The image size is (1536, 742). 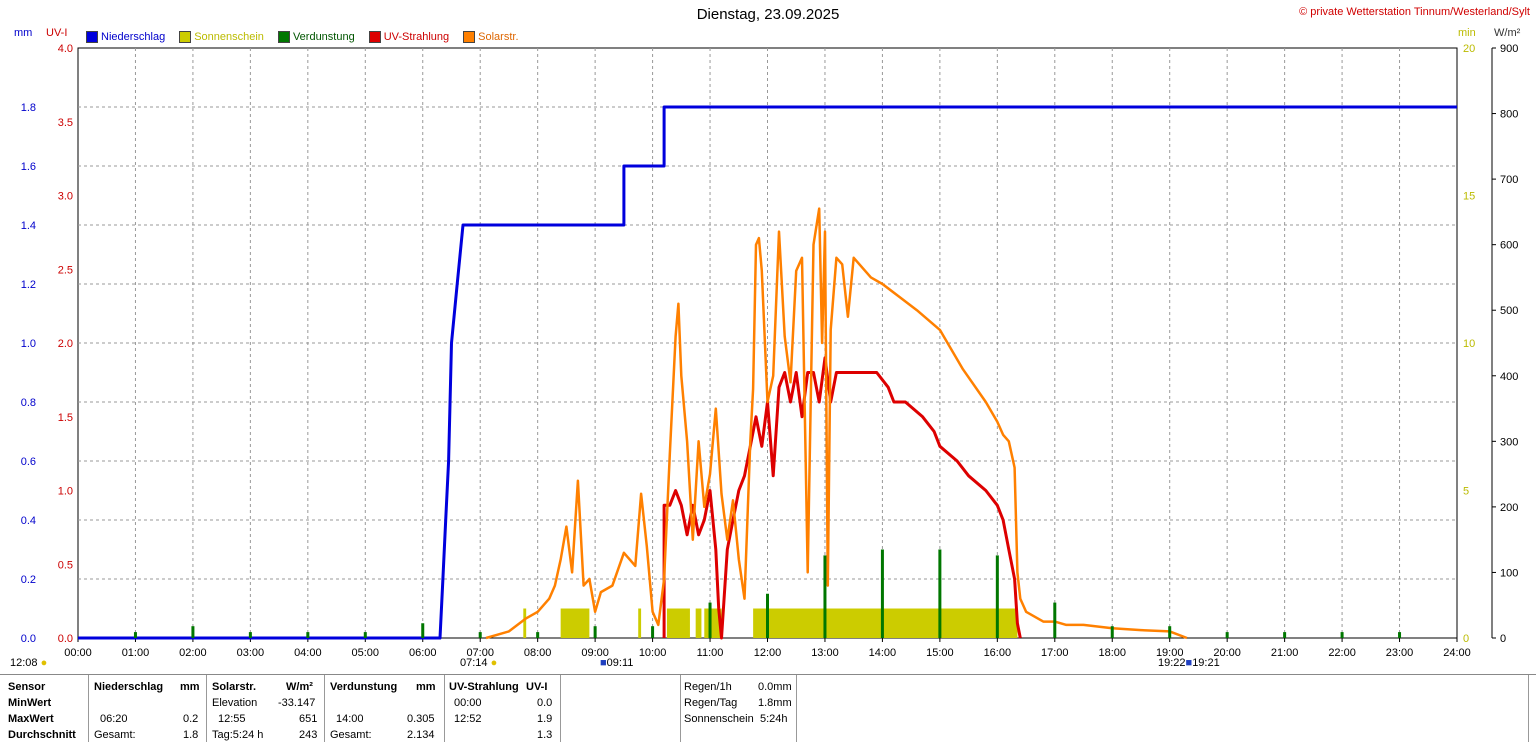 What do you see at coordinates (416, 37) in the screenshot?
I see `legend-label-uv: UV-Strahlung` at bounding box center [416, 37].